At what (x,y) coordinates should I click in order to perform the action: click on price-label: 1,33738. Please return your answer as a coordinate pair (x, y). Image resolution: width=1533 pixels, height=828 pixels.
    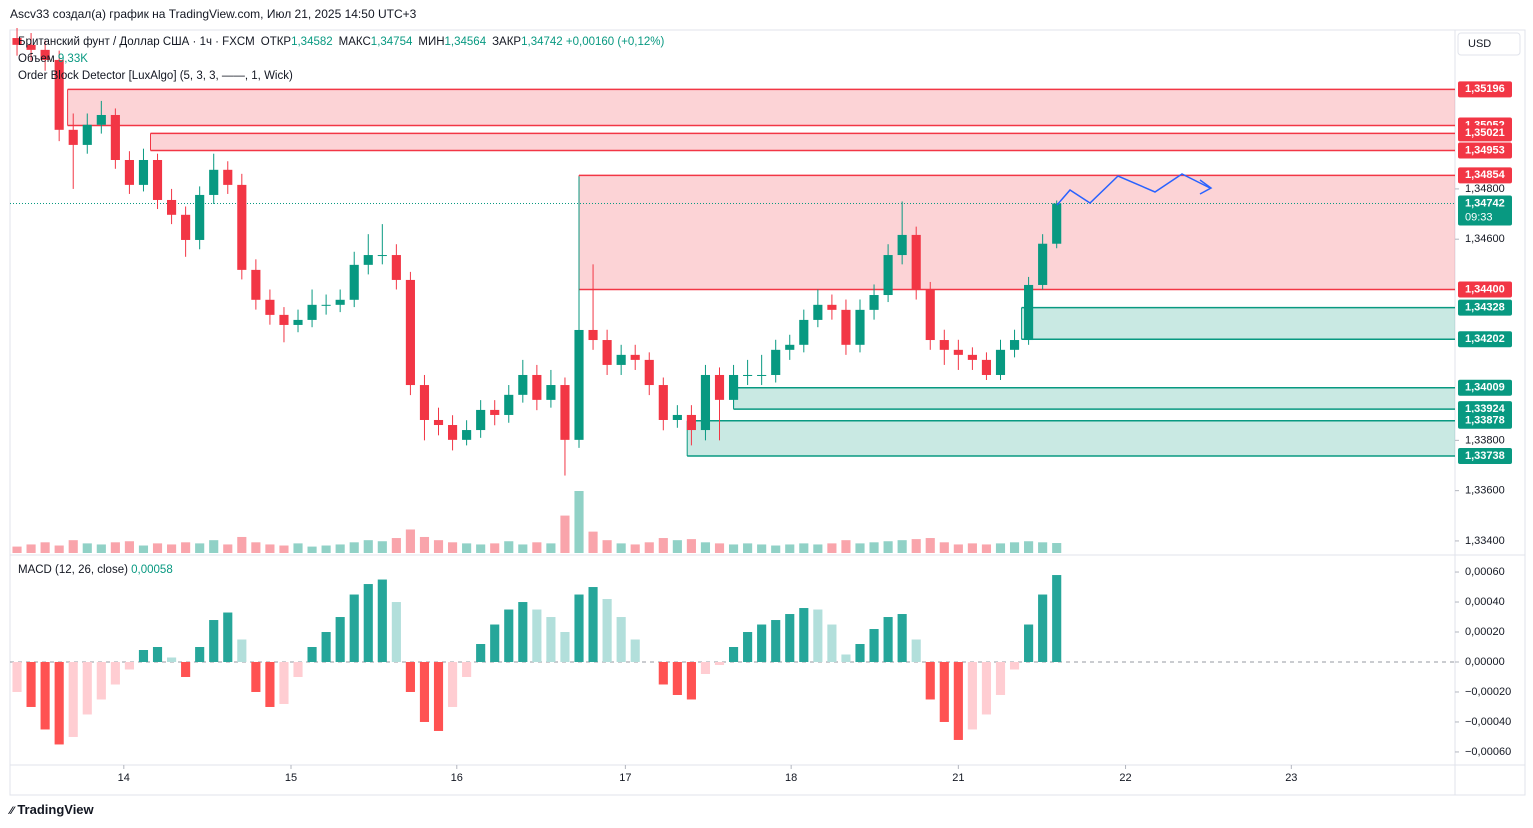
    Looking at the image, I should click on (1485, 456).